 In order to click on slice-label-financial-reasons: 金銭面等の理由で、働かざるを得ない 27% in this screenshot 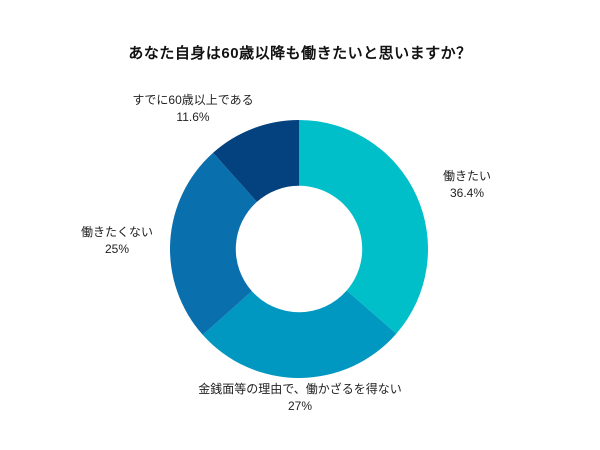, I will do `click(300, 398)`.